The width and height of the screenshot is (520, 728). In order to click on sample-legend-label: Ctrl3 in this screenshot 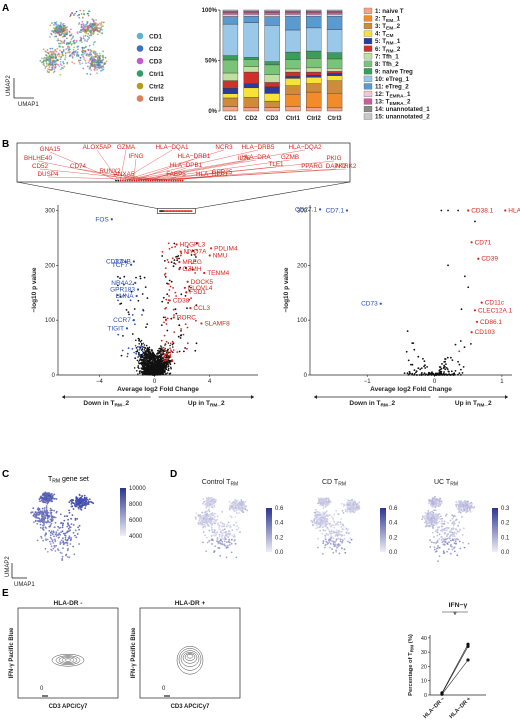, I will do `click(156, 99)`.